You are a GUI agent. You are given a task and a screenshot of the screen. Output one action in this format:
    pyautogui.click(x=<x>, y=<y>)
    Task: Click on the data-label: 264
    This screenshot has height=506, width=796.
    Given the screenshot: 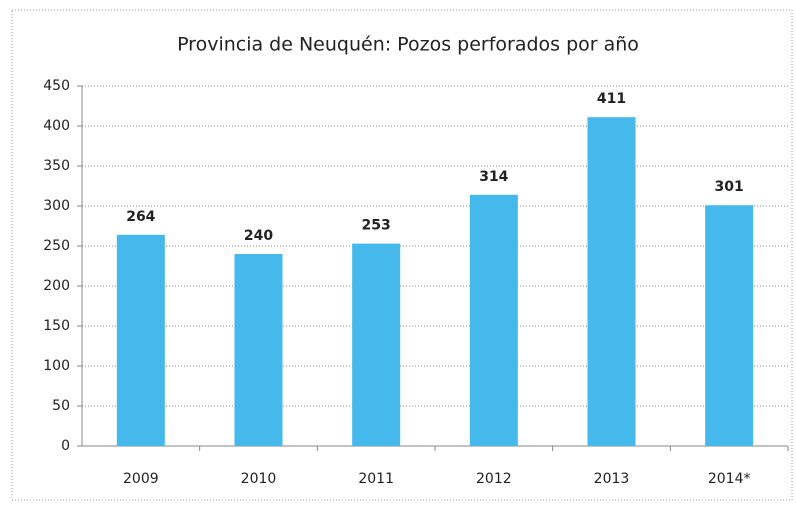 What is the action you would take?
    pyautogui.click(x=140, y=217)
    